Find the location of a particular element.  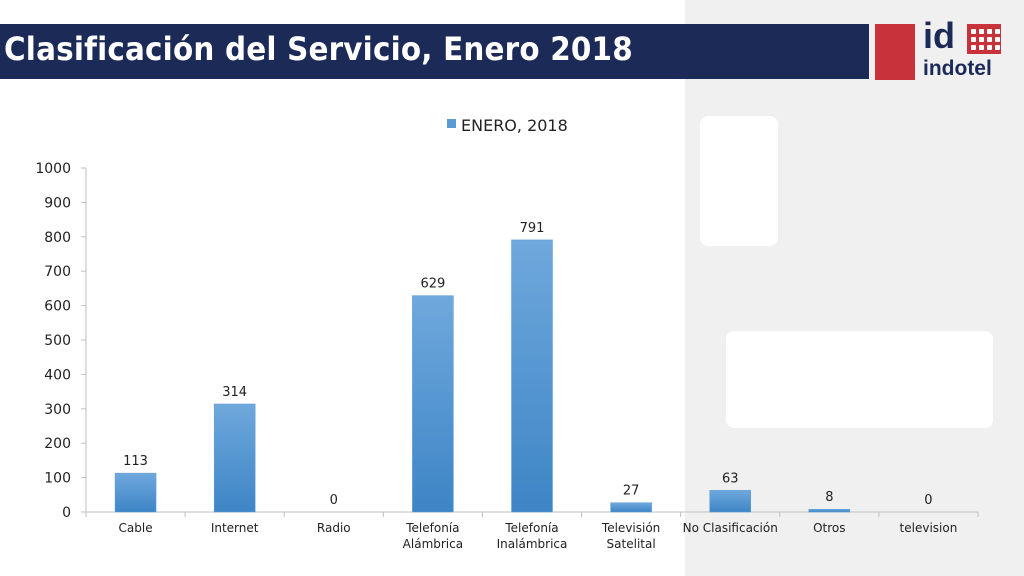

x-tick-label: television is located at coordinates (929, 528).